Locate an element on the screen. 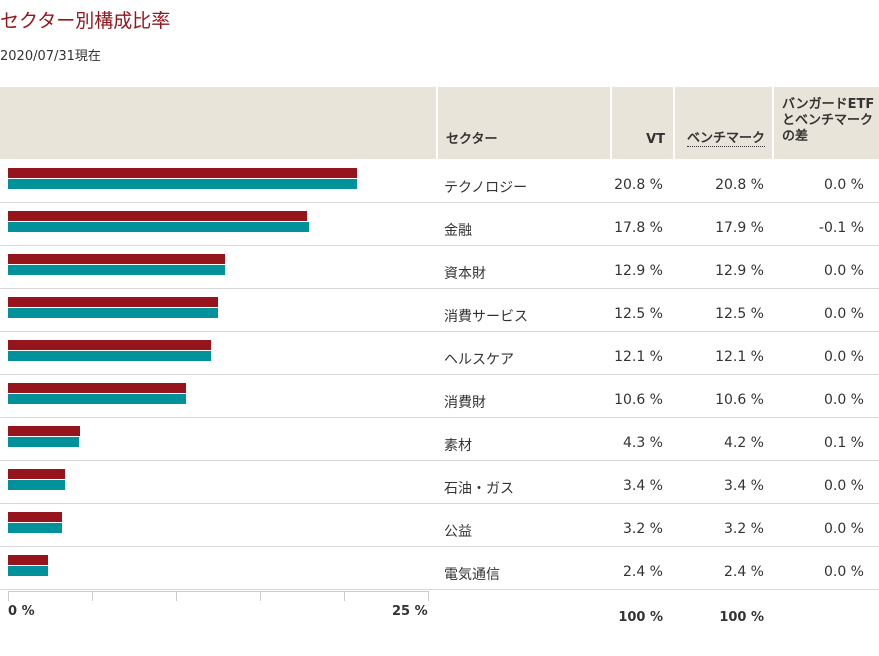 The height and width of the screenshot is (656, 879). sector-name: テクノロジー is located at coordinates (486, 188).